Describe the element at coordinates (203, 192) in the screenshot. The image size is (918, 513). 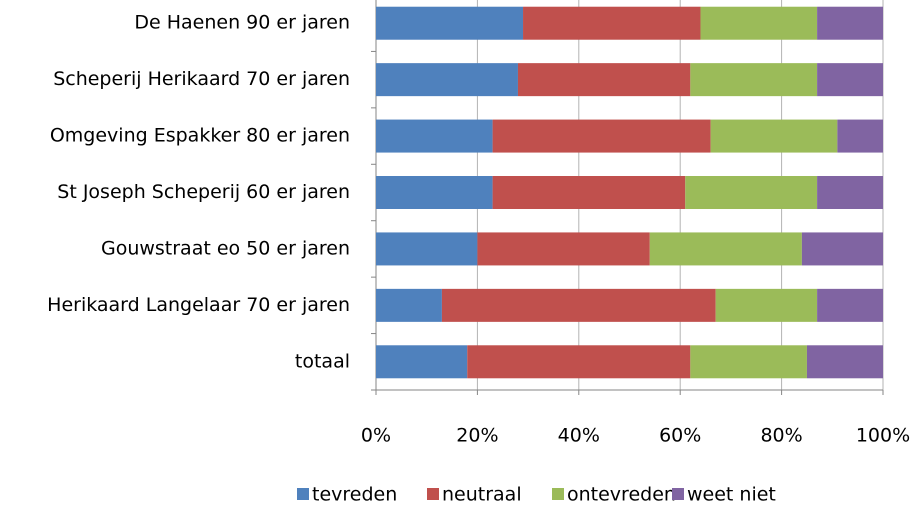
I see `y-tick-label: St Joseph Scheperij 60 er jaren` at that location.